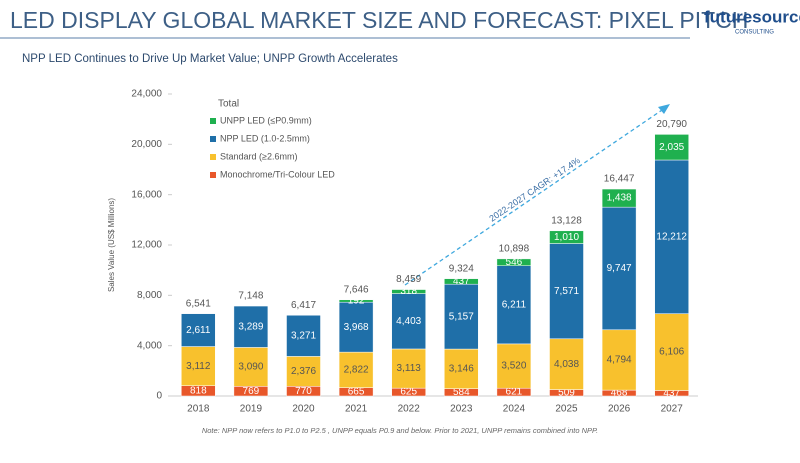 The height and width of the screenshot is (463, 800). I want to click on legend-label: Monochrome/Tri-Colour LED, so click(277, 174).